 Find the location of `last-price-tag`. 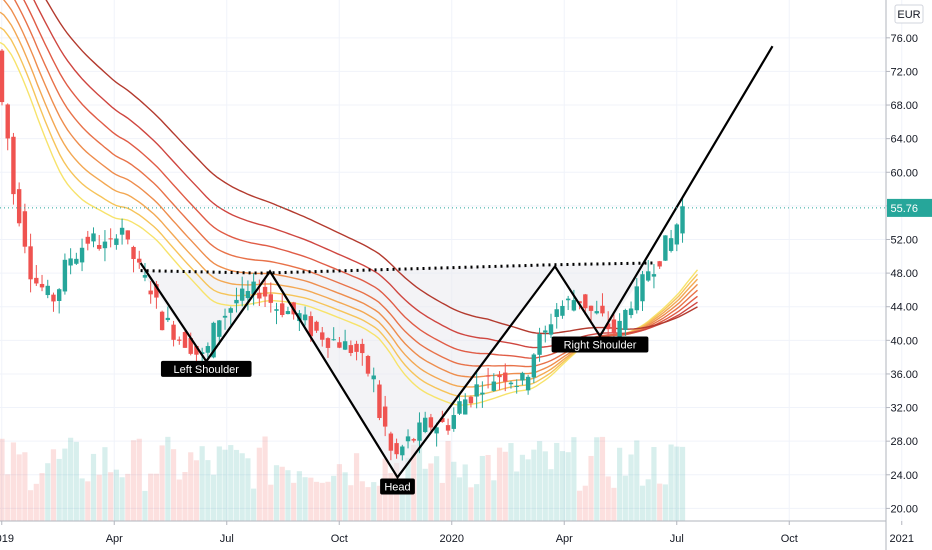

last-price-tag is located at coordinates (909, 207).